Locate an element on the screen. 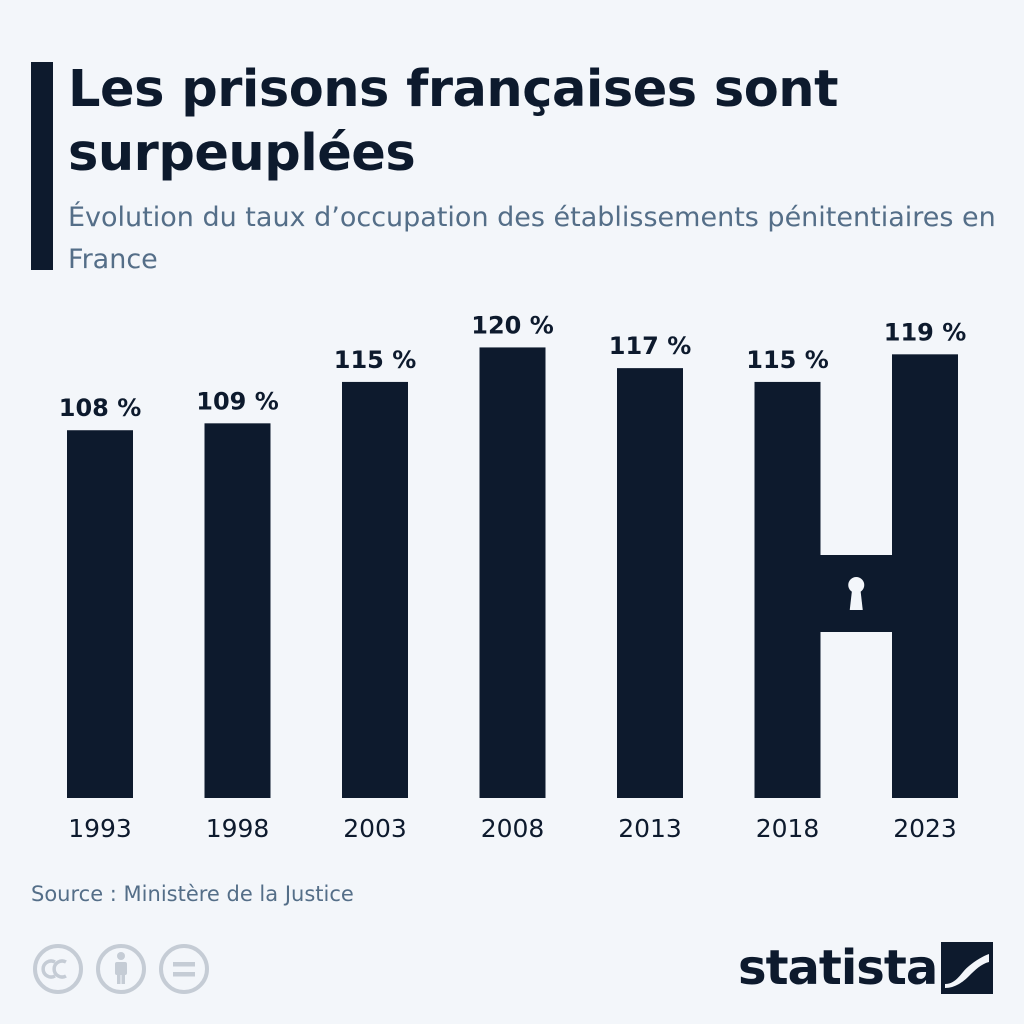  bar-2003 is located at coordinates (375, 589).